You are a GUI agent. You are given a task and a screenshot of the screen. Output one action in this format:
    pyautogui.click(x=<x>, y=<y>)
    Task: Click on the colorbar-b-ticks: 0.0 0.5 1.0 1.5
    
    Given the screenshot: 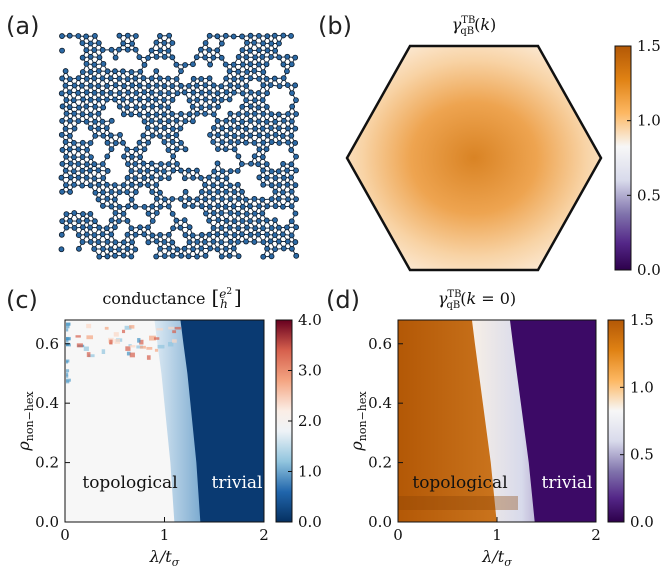 What is the action you would take?
    pyautogui.click(x=644, y=158)
    